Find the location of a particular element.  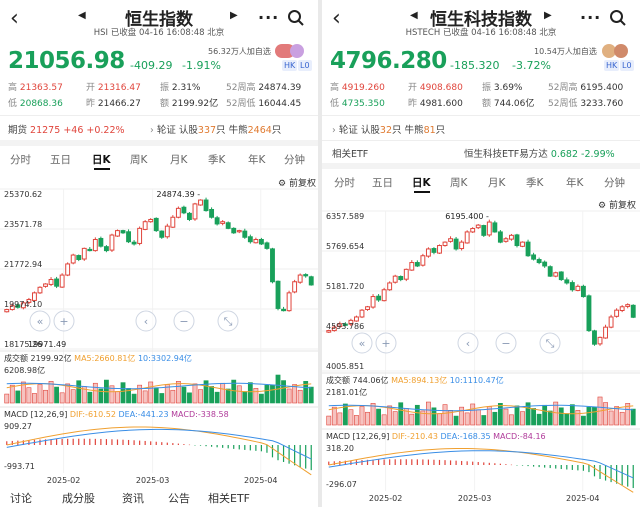

etf-quote: 恒生科技ETF易方达 0.682 -2.99% is located at coordinates (539, 153).